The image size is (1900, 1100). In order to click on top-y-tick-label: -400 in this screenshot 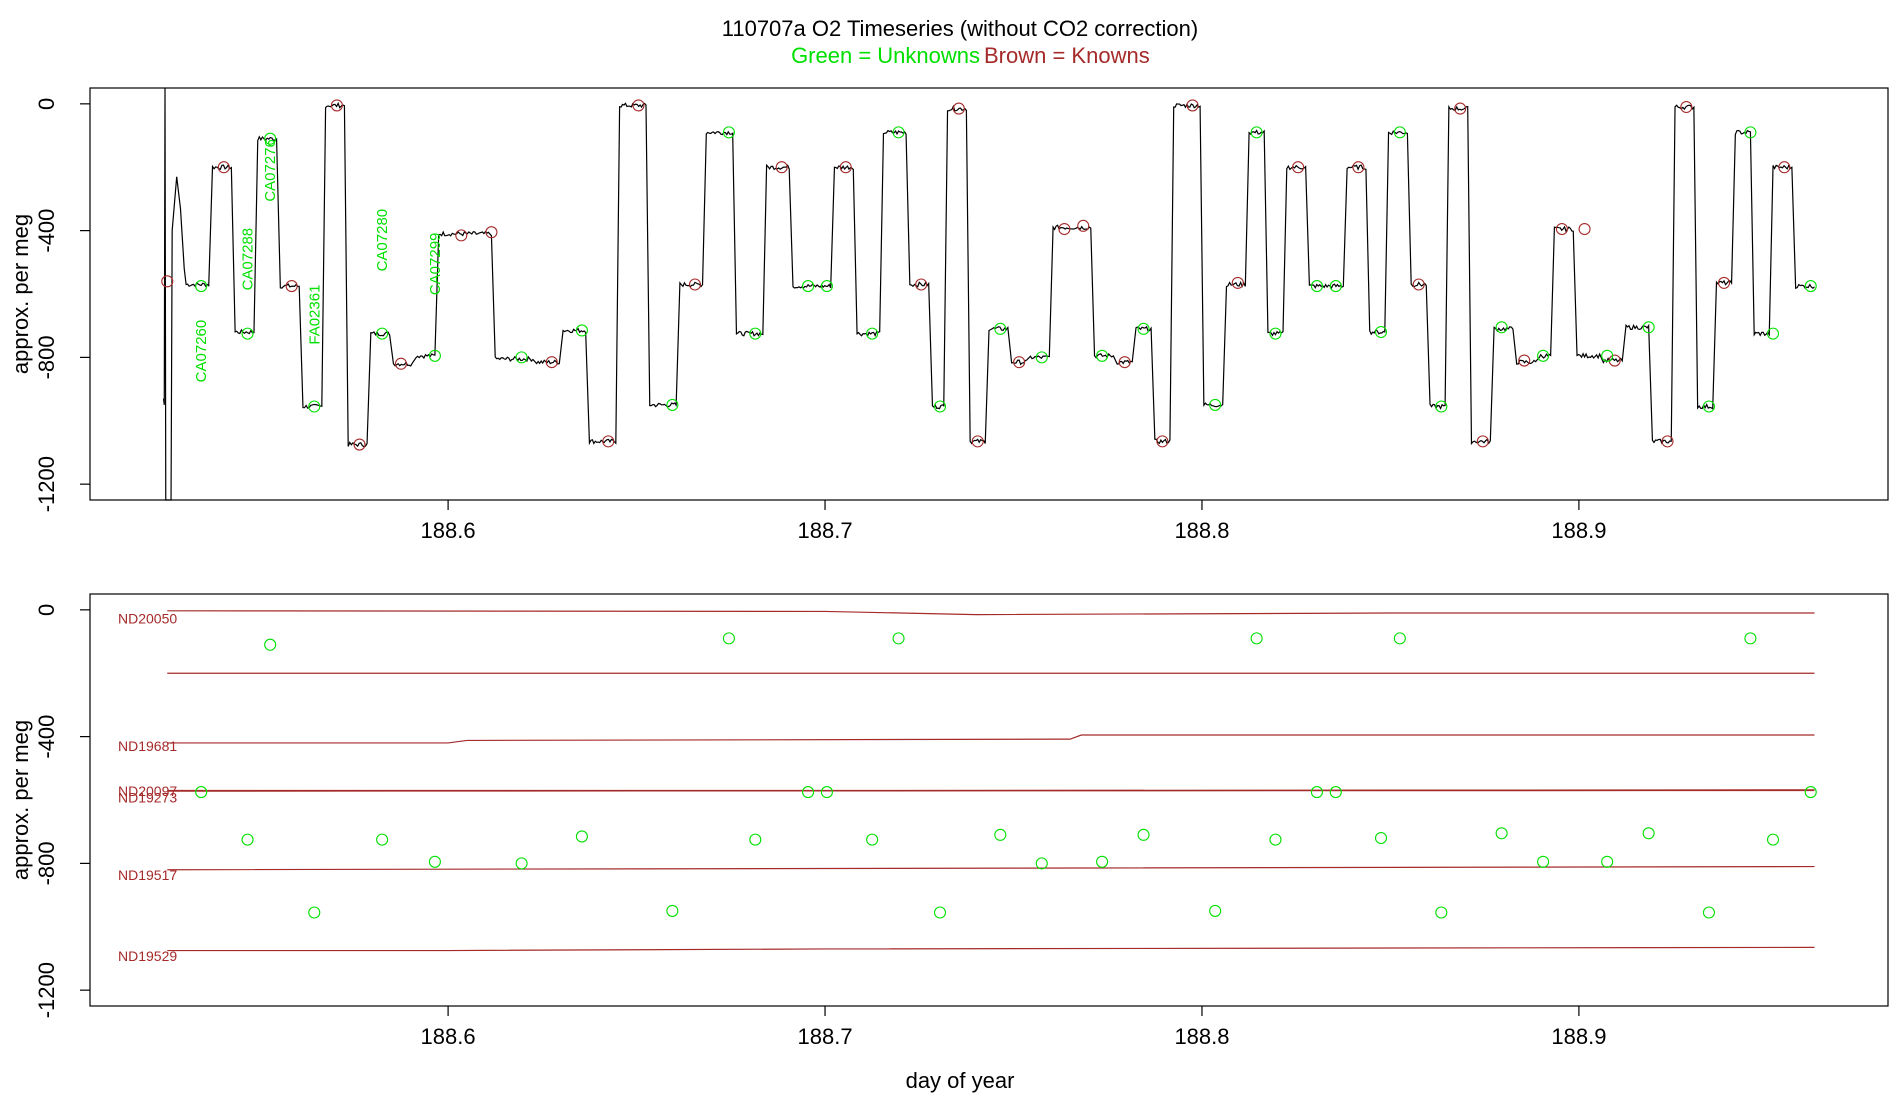, I will do `click(46, 231)`.